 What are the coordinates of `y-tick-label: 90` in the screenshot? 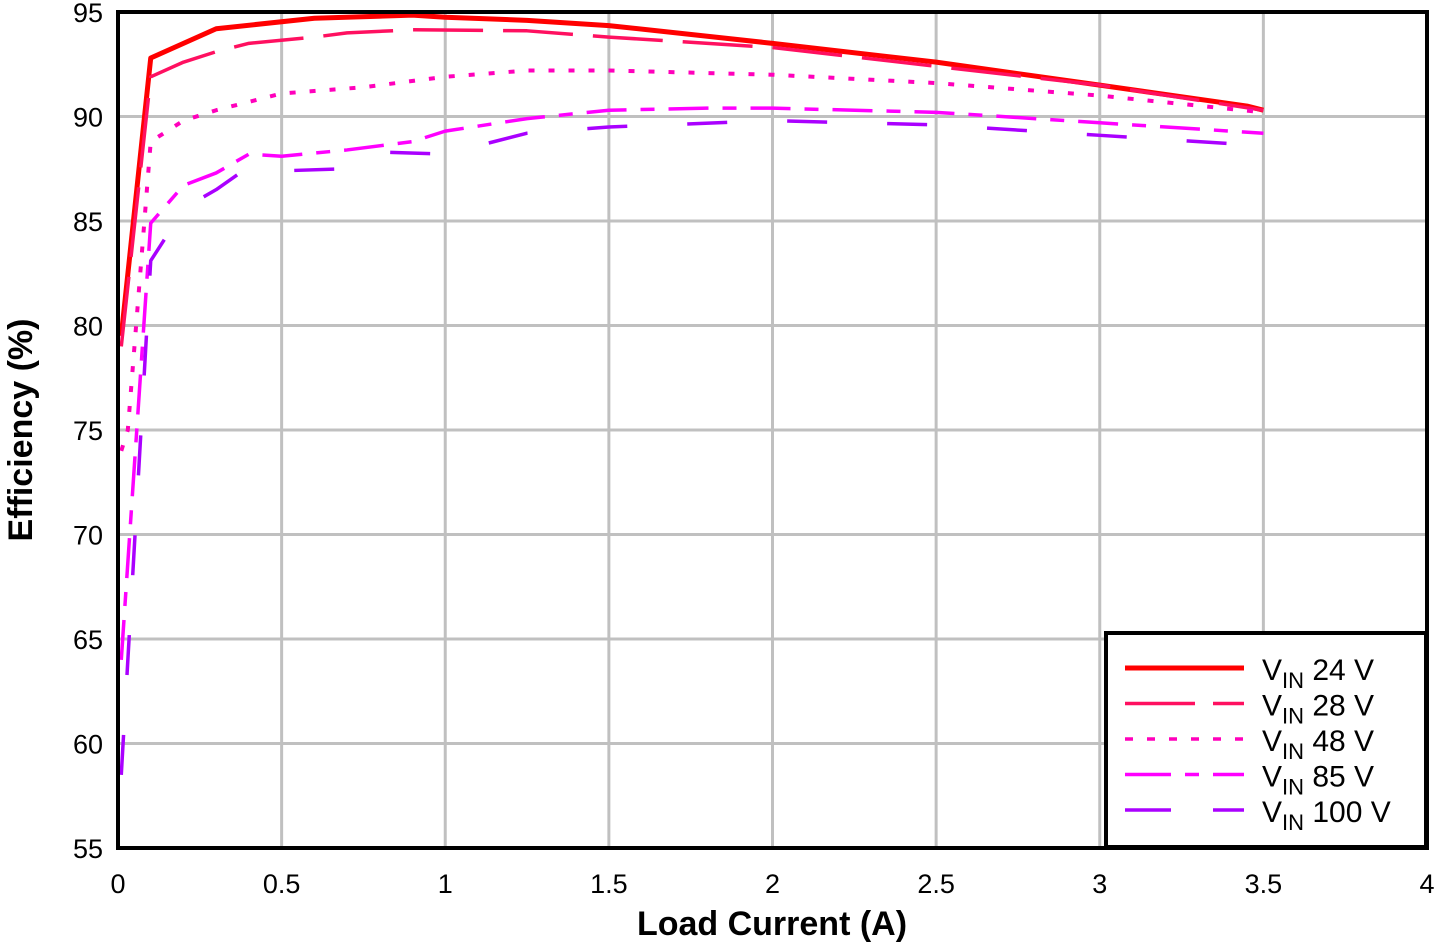 It's located at (88, 118).